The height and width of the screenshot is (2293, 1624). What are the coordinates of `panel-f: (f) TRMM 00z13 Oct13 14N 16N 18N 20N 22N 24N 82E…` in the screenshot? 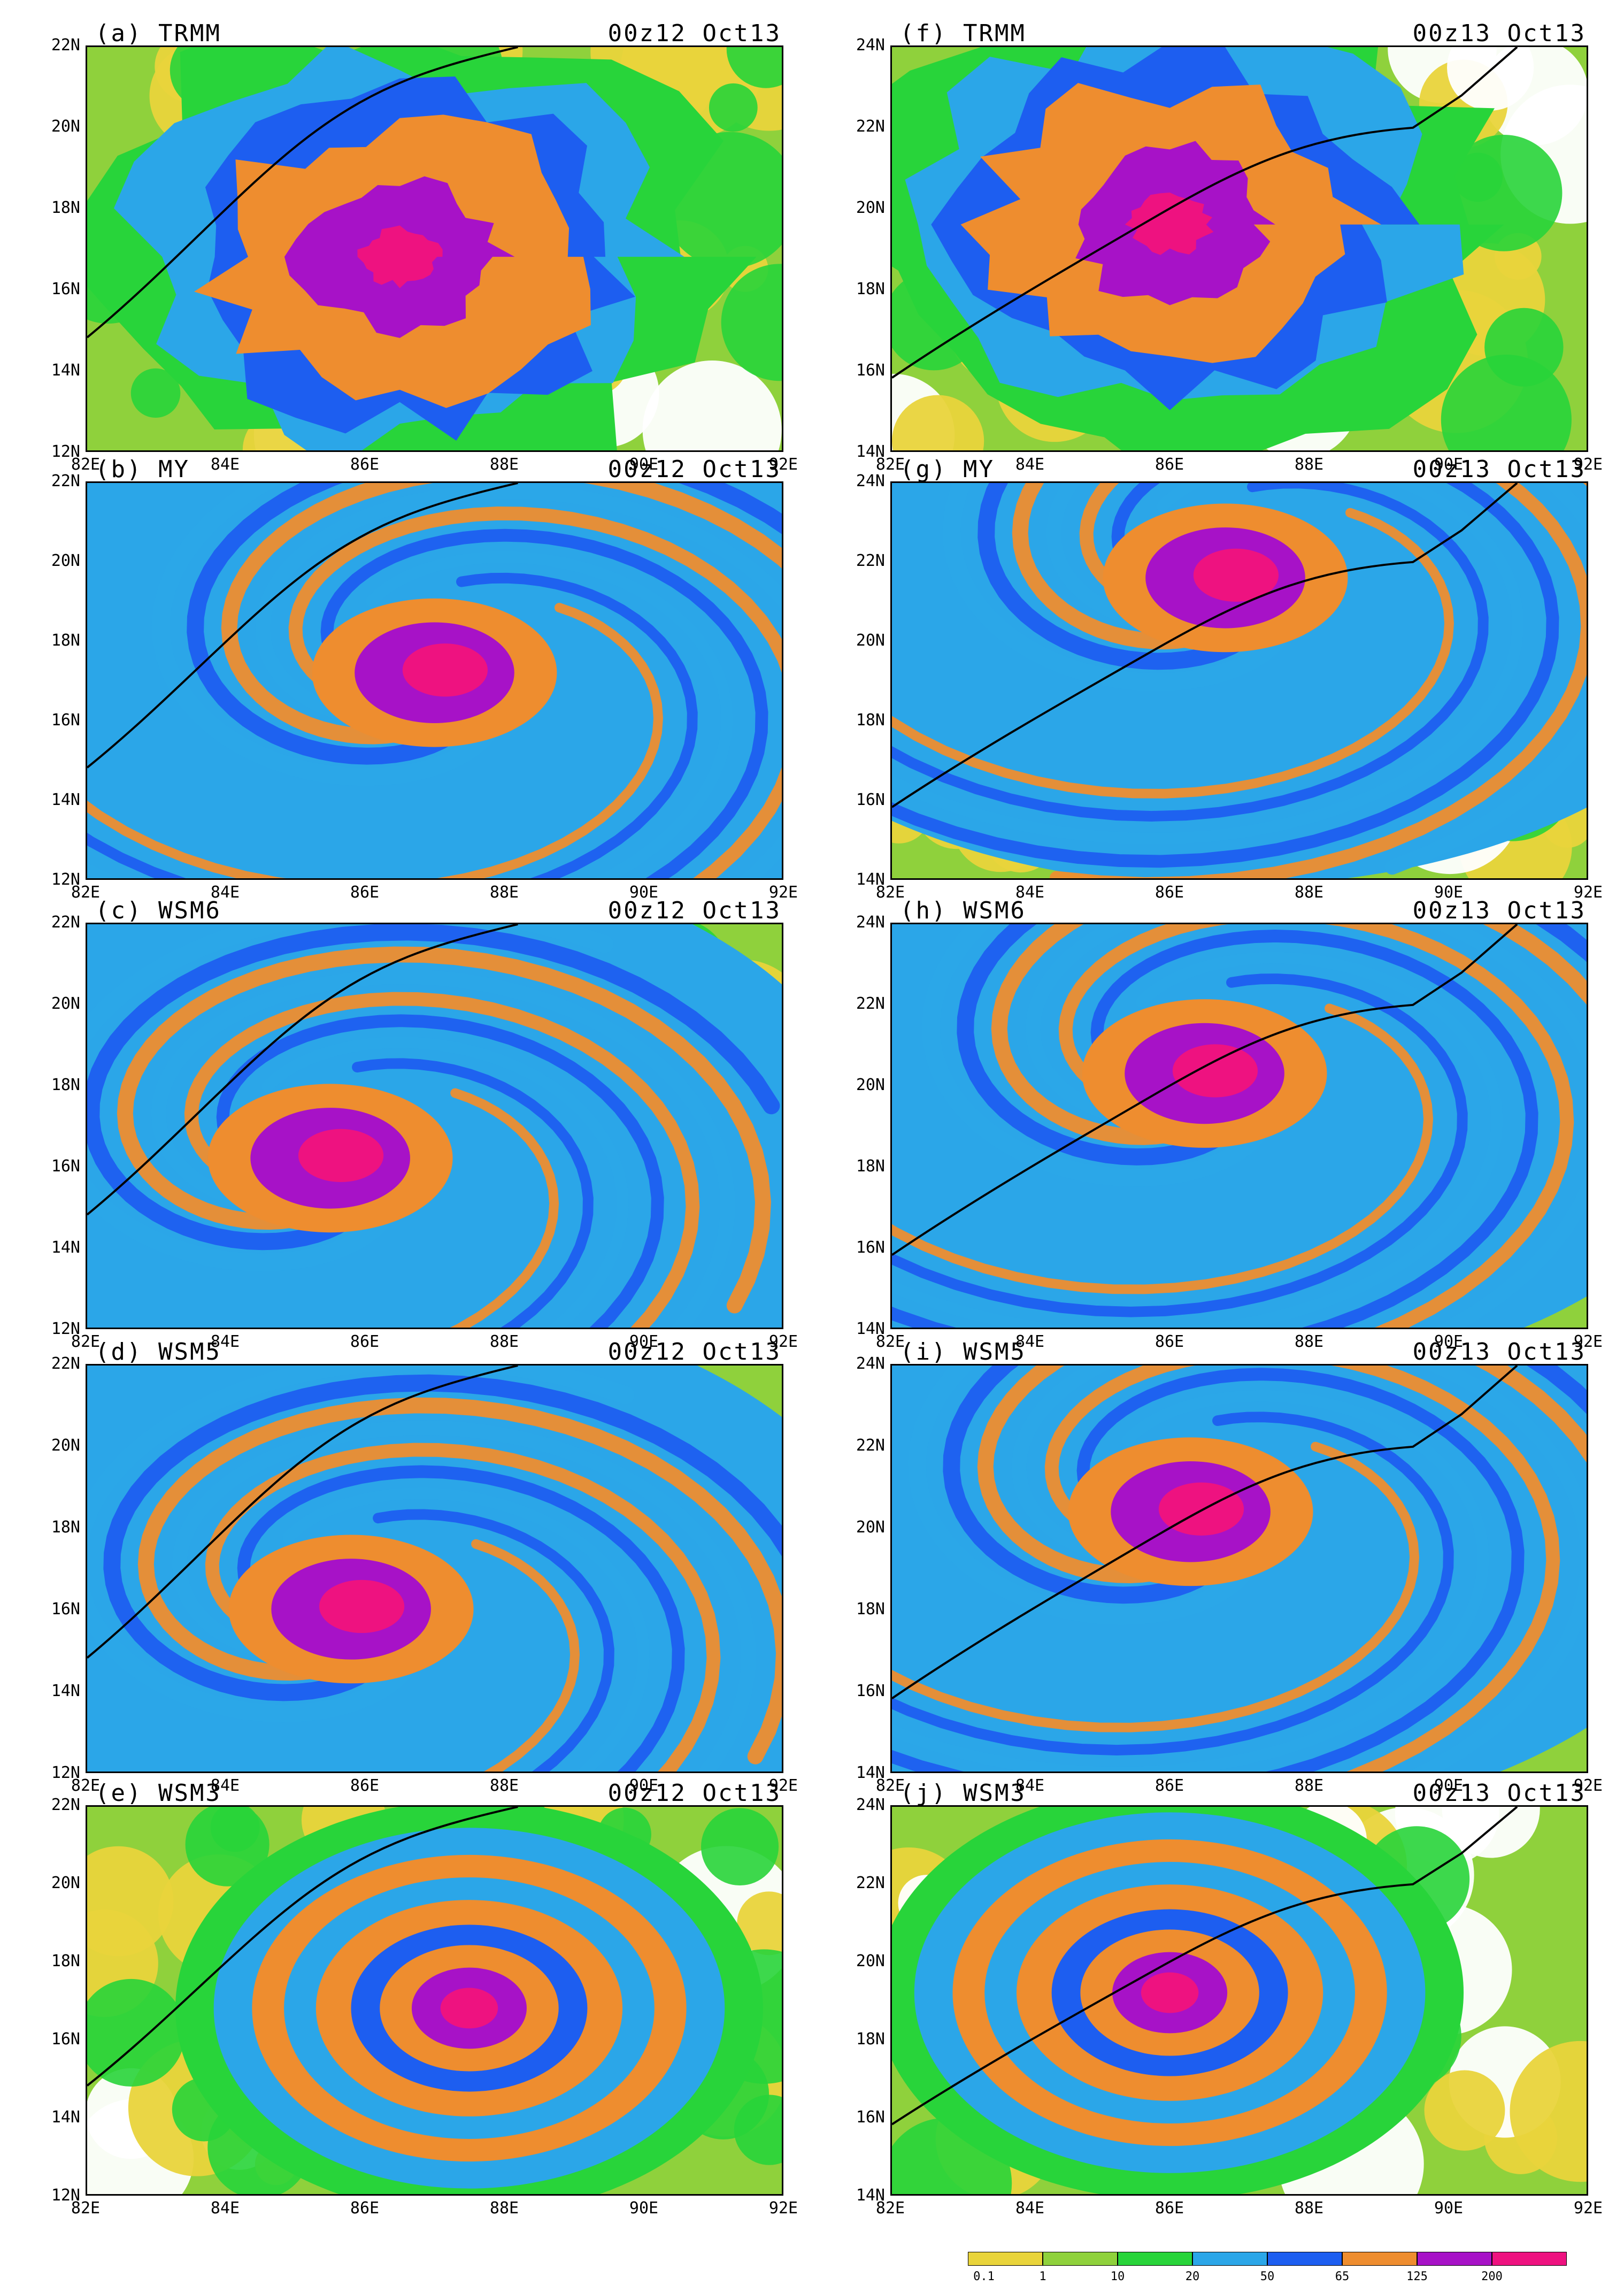 It's located at (1229, 247).